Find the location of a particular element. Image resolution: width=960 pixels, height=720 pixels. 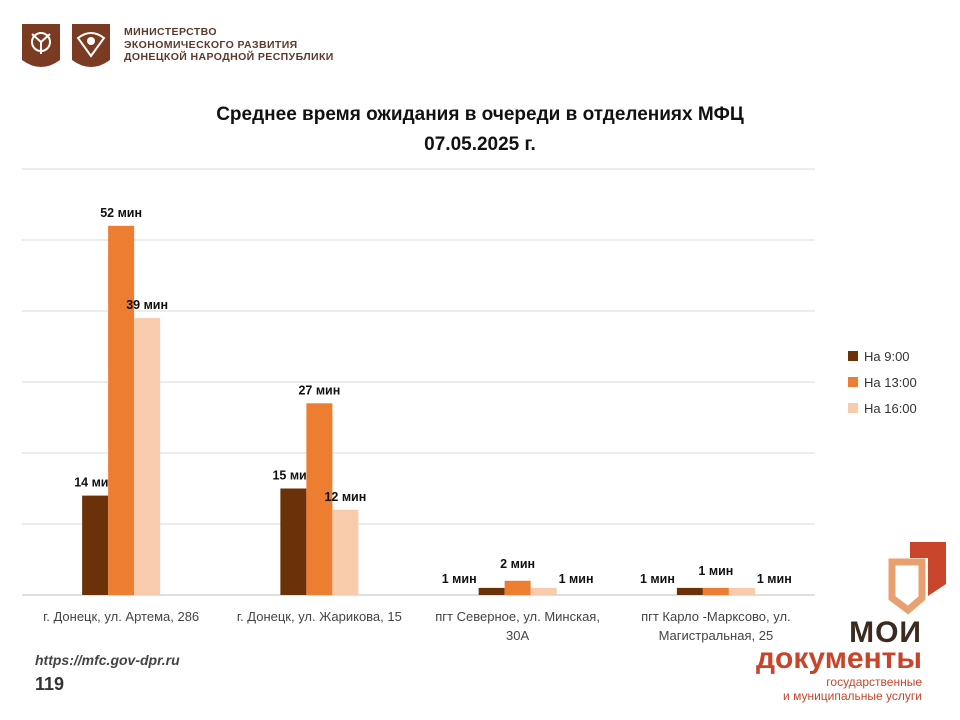

moi-dokumenty-logo-icon is located at coordinates (917, 578).